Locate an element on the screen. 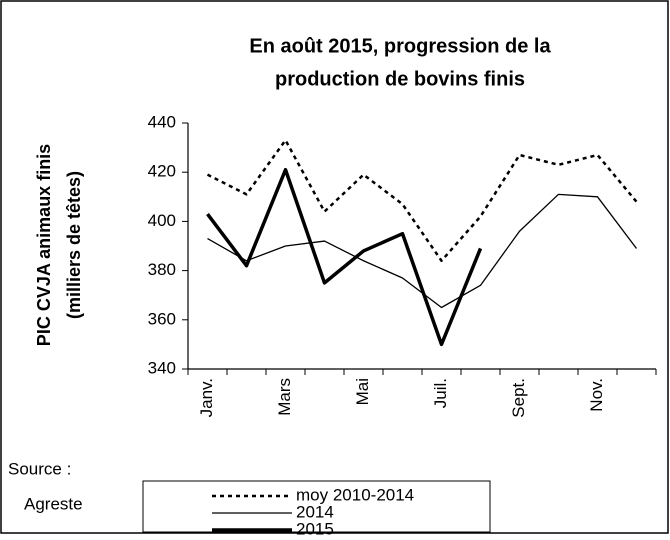  x-tick-label: Juil. is located at coordinates (440, 393).